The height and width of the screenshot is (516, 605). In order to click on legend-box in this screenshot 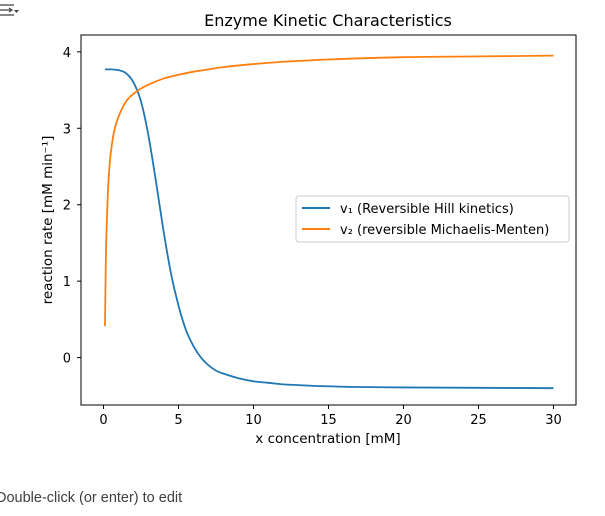, I will do `click(432, 219)`.